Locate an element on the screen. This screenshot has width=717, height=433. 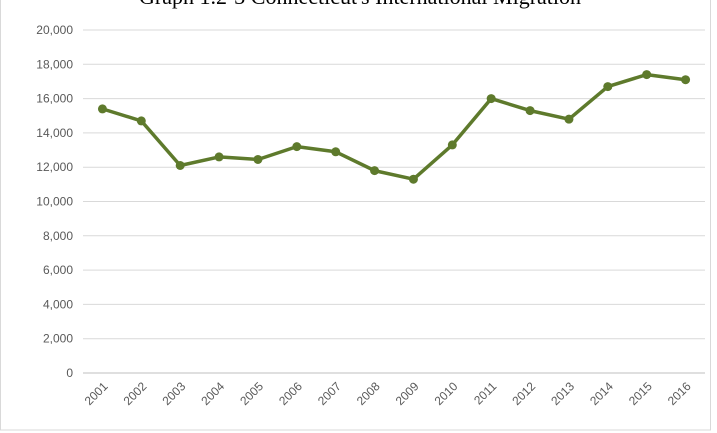
x-tick-label: 2009 is located at coordinates (407, 393).